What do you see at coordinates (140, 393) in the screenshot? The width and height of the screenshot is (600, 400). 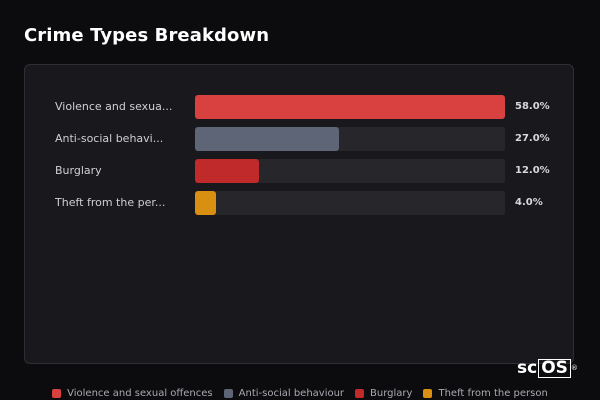 I see `legend-label: Violence and sexual offences` at bounding box center [140, 393].